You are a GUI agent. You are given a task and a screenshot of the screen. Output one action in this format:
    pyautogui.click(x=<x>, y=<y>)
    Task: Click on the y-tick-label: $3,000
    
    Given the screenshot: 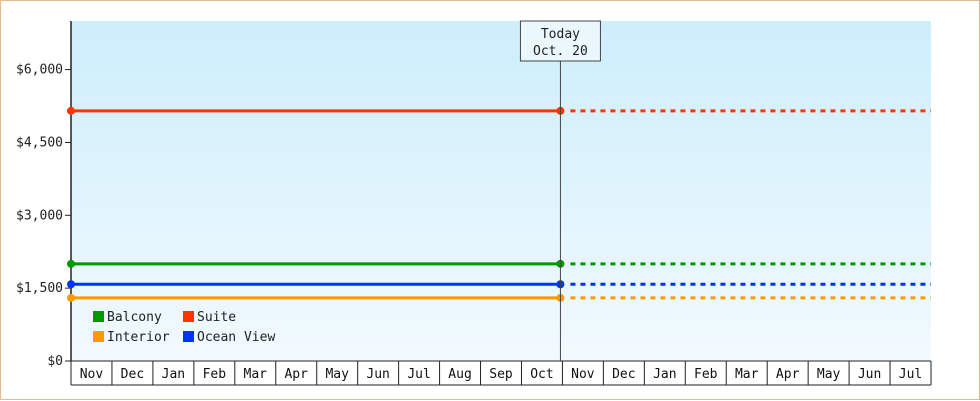 What is the action you would take?
    pyautogui.click(x=39, y=215)
    